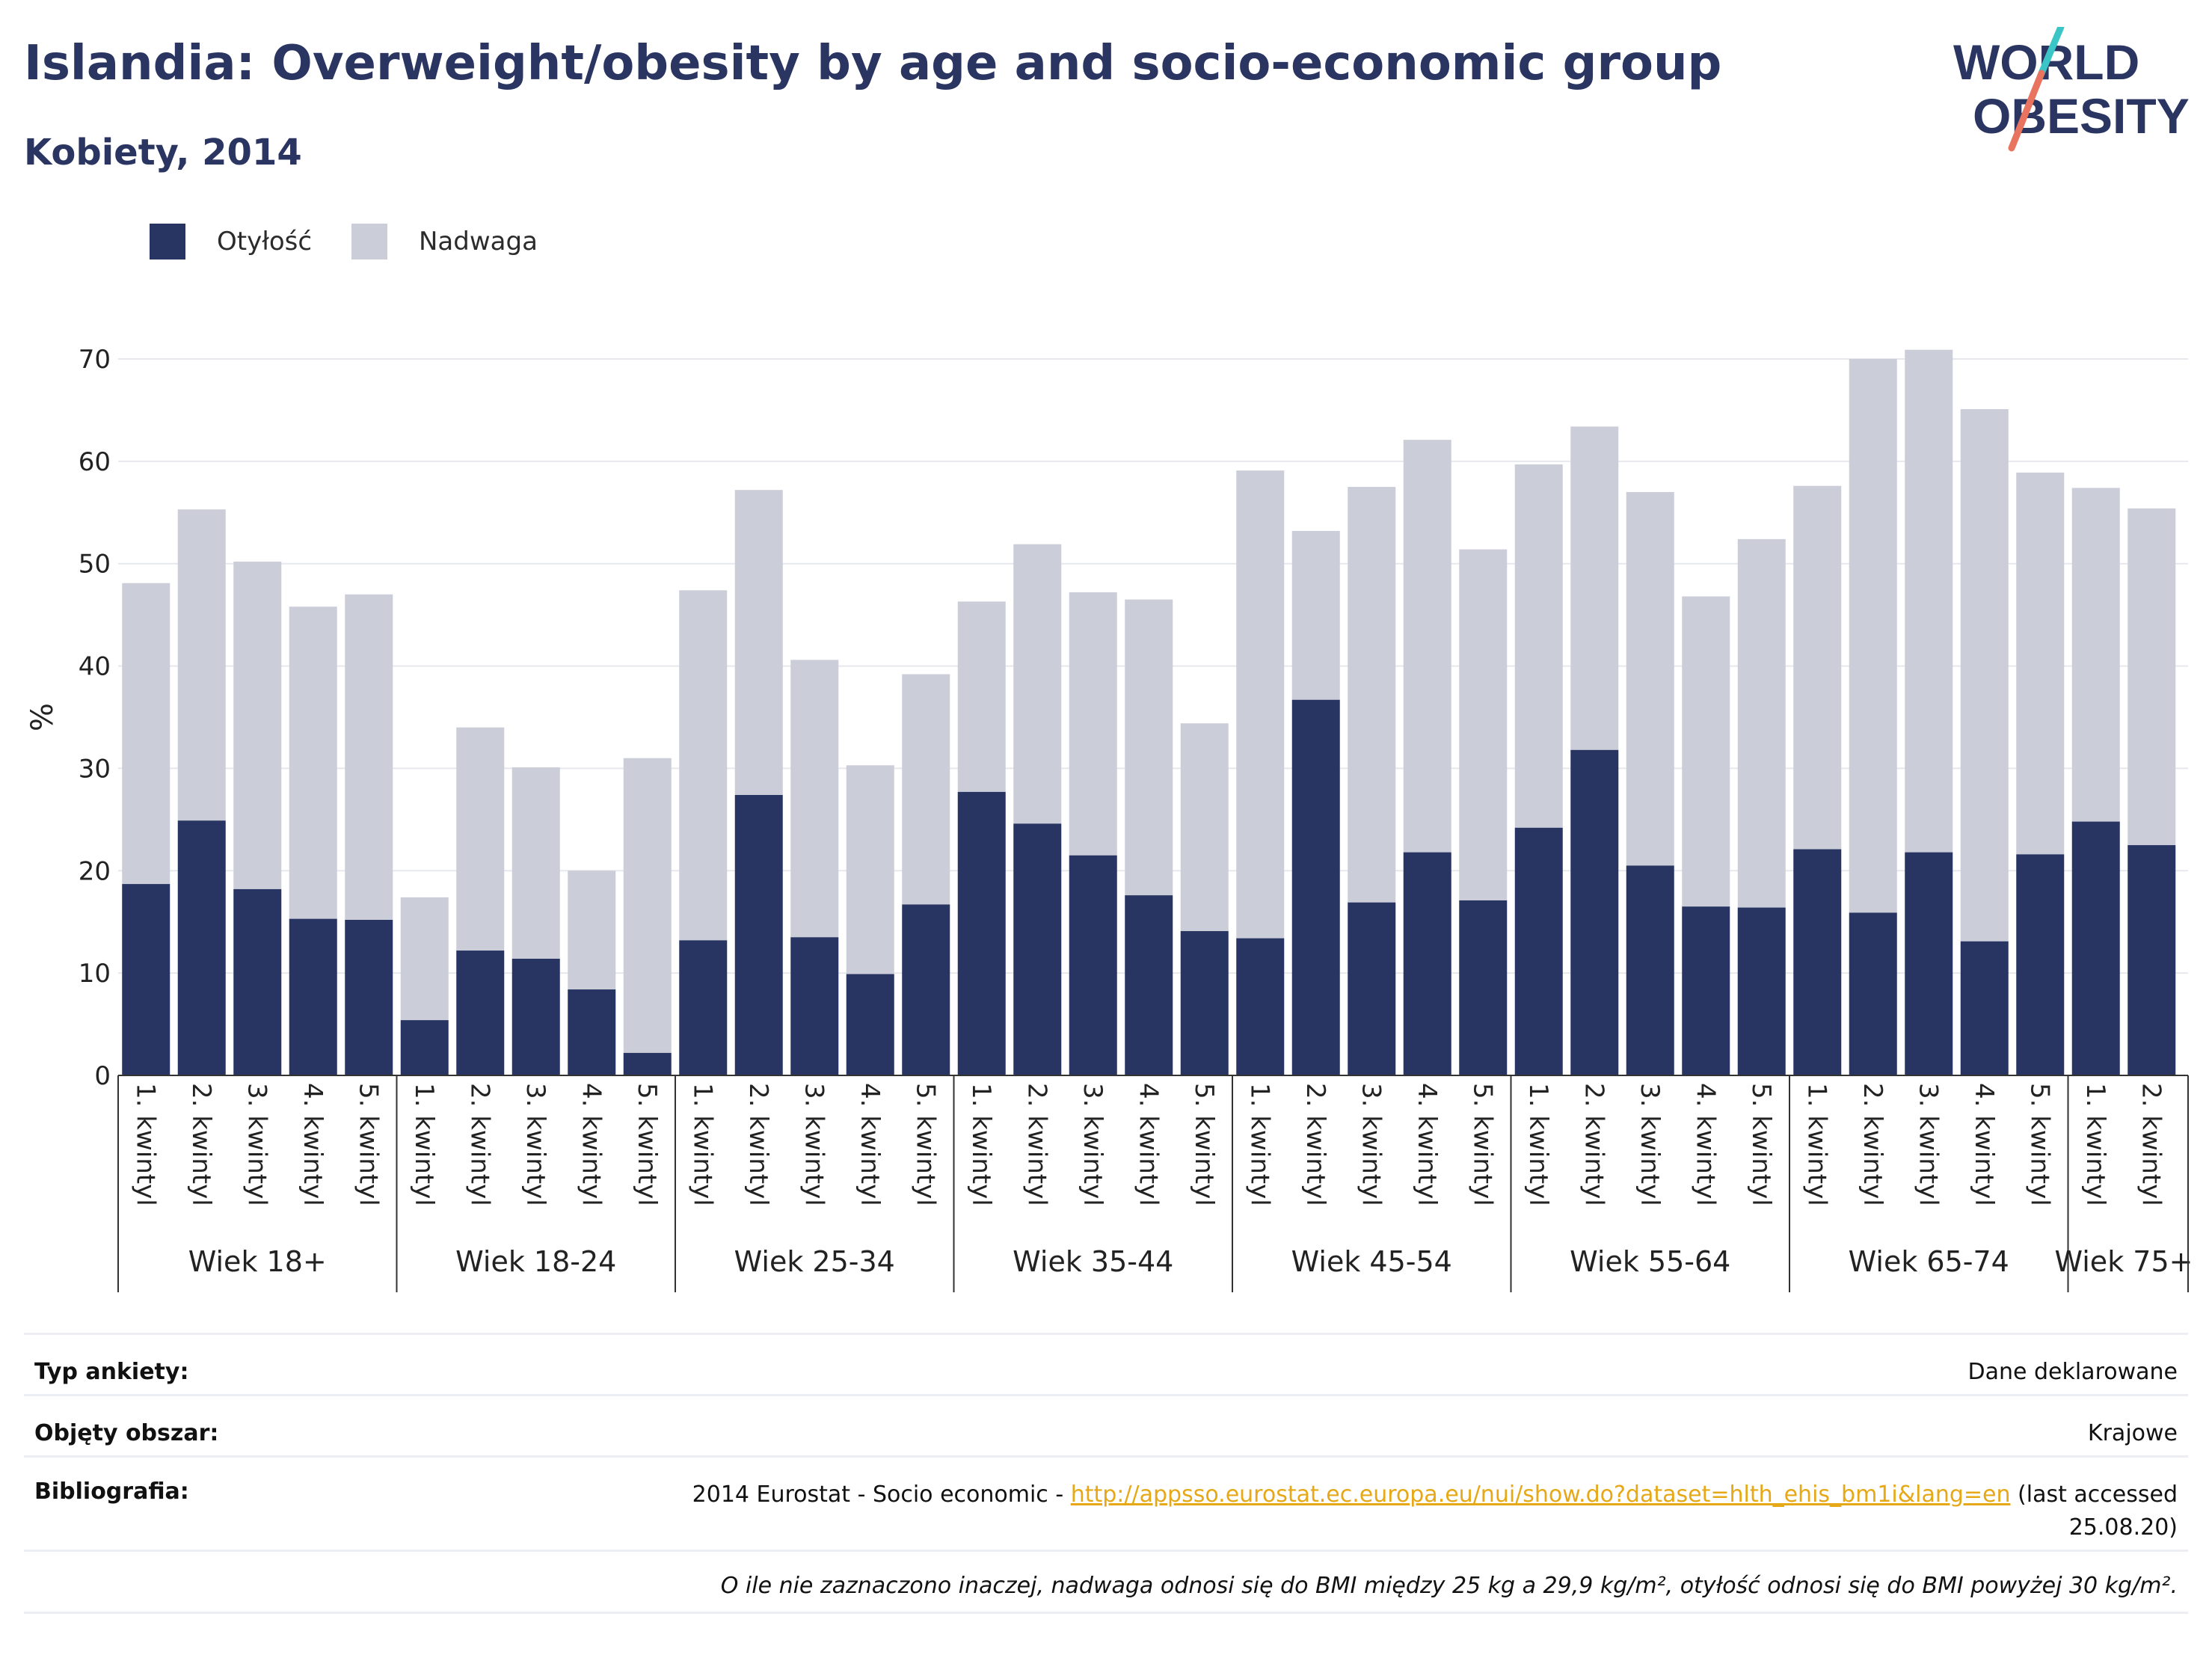  Describe the element at coordinates (95, 769) in the screenshot. I see `y-tick-label: 30` at that location.